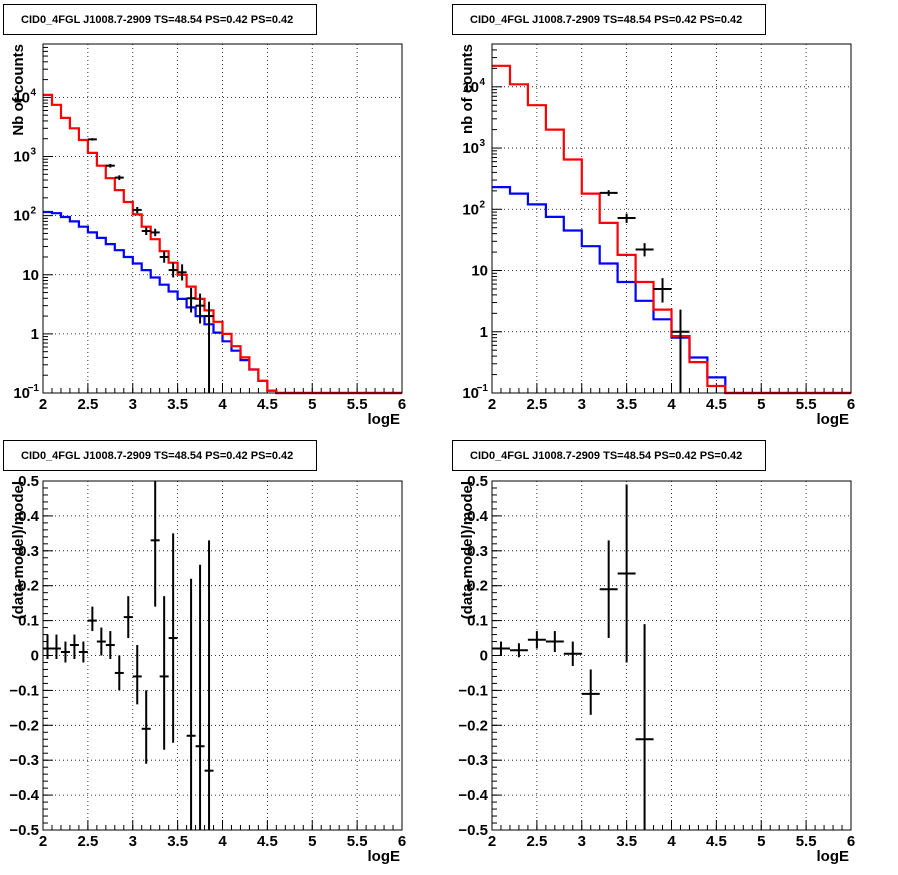 The image size is (898, 875). Describe the element at coordinates (34, 388) in the screenshot. I see `y-tick-exponent: −1` at that location.